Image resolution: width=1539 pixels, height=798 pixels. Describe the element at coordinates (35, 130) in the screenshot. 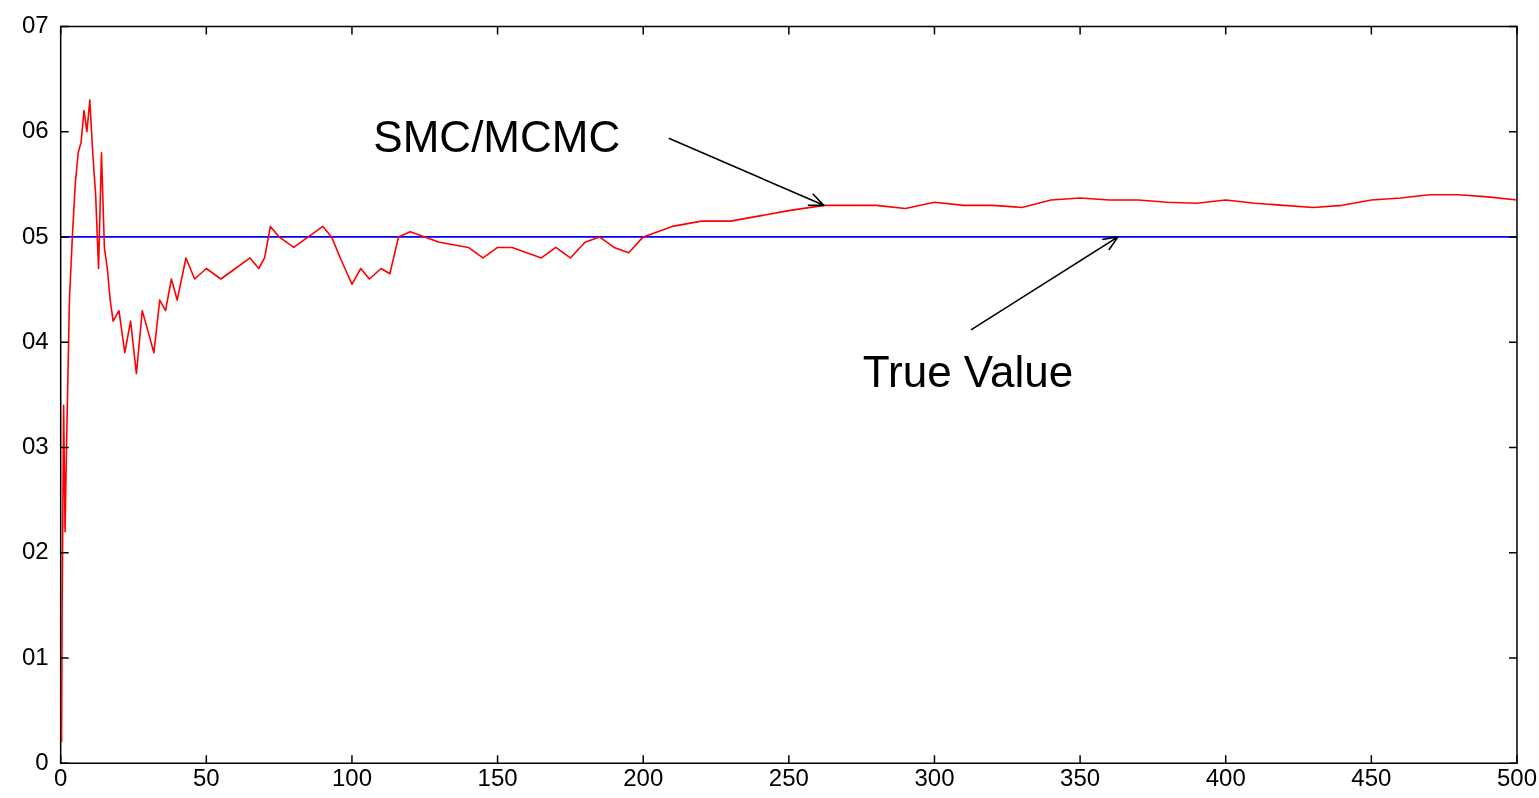

I see `y-tick-label: 06` at that location.